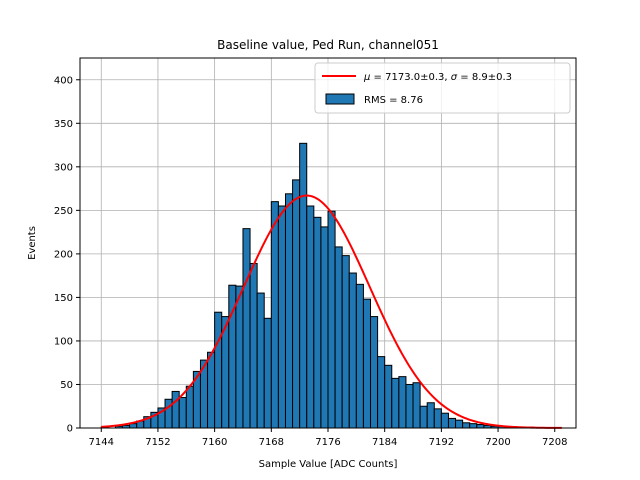 This screenshot has height=480, width=640. What do you see at coordinates (328, 464) in the screenshot?
I see `x-axis-title: Sample Value [ADC Counts]` at bounding box center [328, 464].